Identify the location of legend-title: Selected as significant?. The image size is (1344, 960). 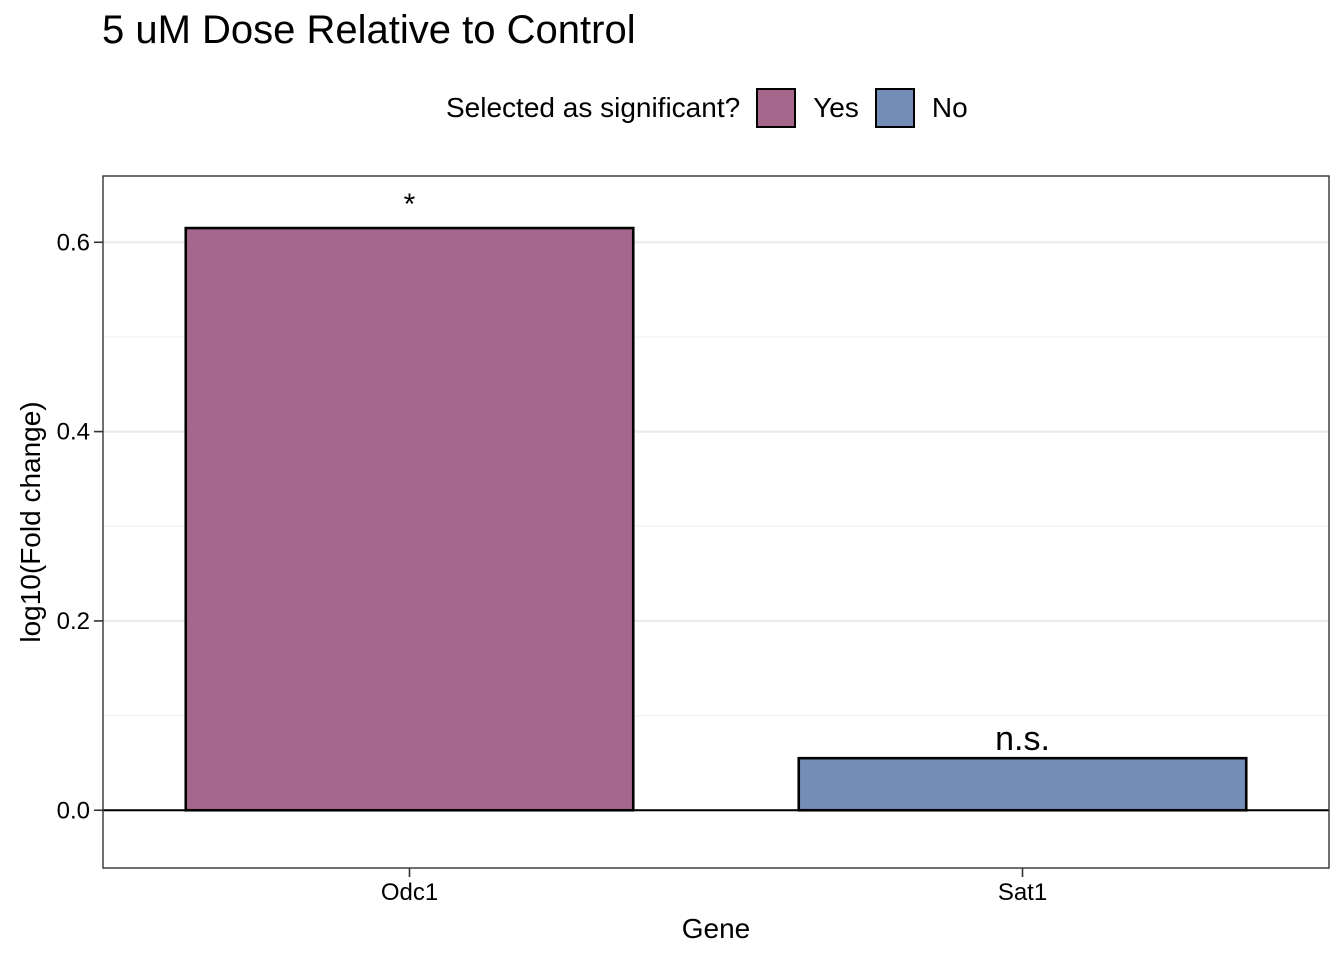
(593, 107).